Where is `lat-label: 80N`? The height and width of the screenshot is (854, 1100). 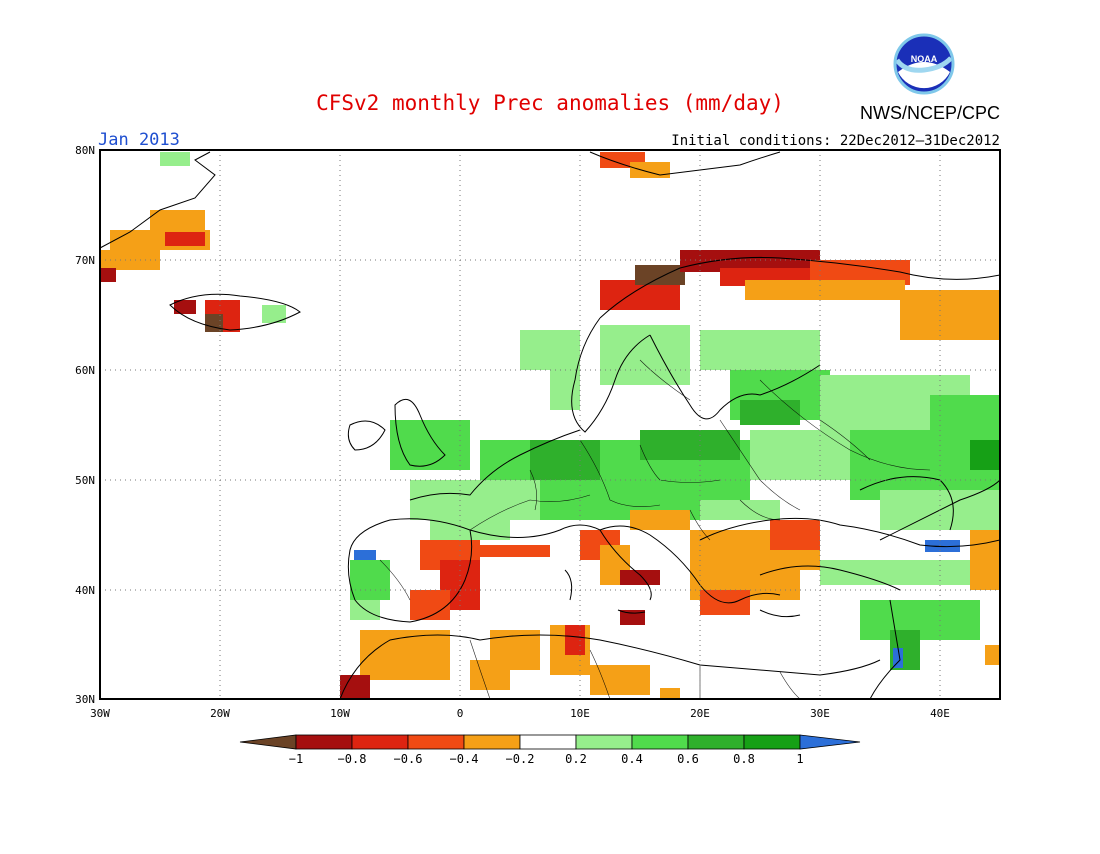
lat-label: 80N is located at coordinates (85, 150).